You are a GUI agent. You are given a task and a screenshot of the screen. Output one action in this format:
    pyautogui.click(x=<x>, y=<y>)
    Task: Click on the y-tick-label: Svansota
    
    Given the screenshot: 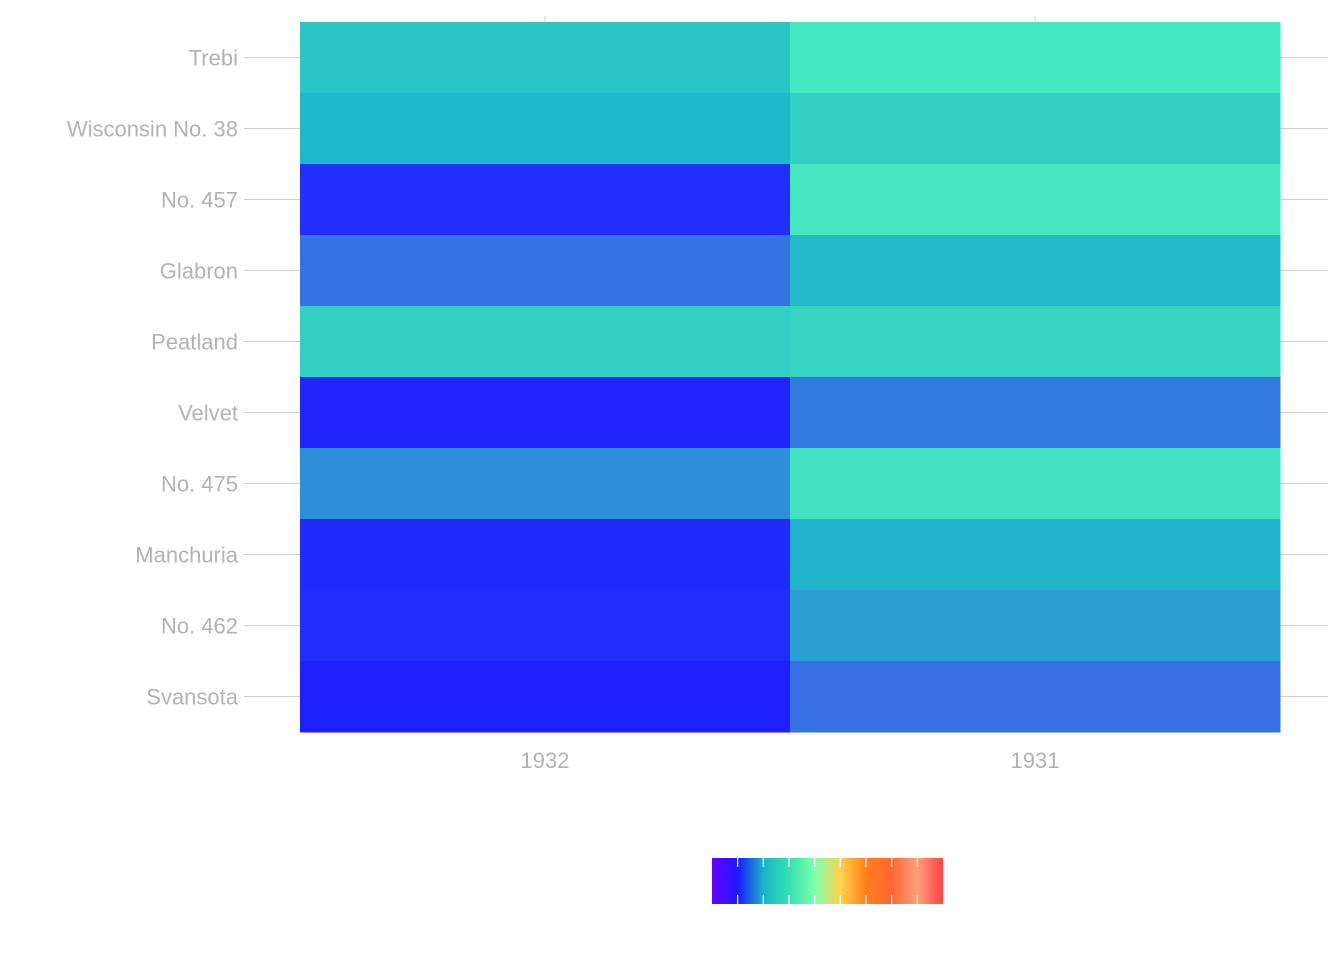 What is the action you would take?
    pyautogui.click(x=192, y=697)
    